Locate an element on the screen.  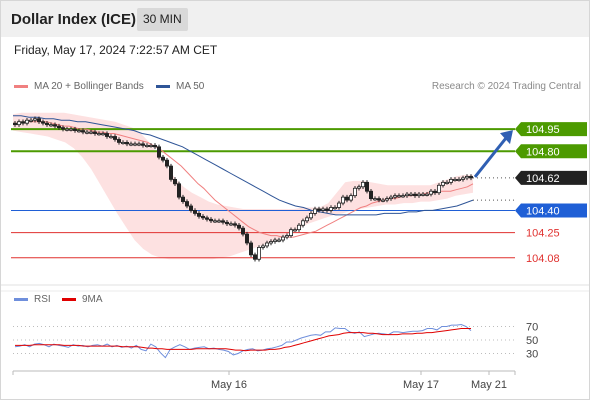
rsi-tick-30: 30 is located at coordinates (532, 355).